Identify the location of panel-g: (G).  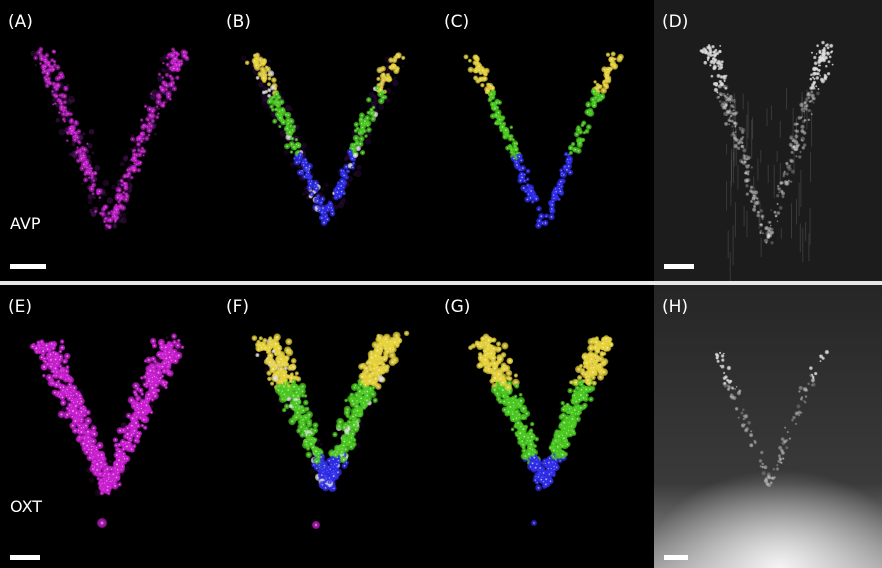
(545, 426).